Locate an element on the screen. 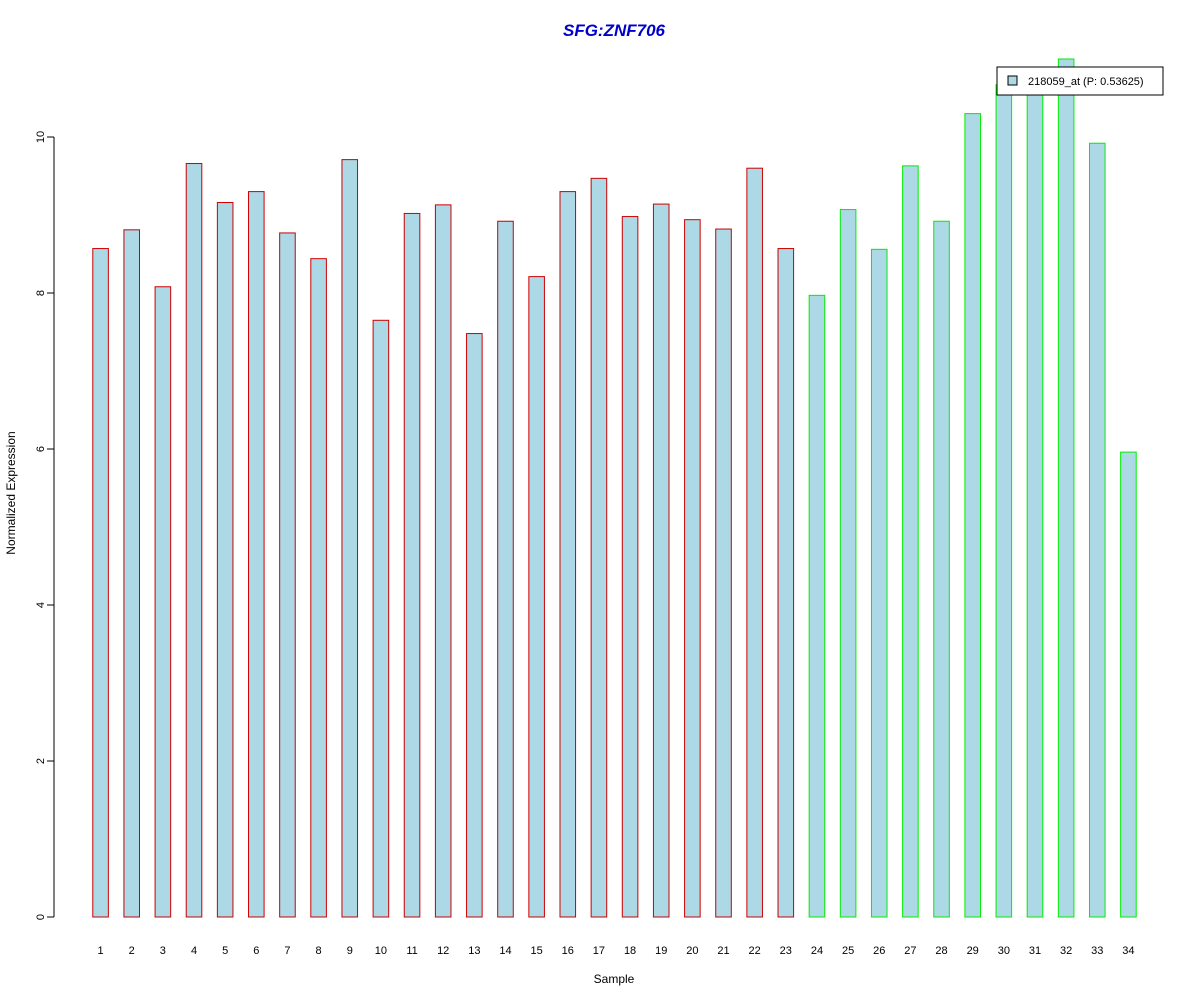  x-tick-label: 5 is located at coordinates (225, 951).